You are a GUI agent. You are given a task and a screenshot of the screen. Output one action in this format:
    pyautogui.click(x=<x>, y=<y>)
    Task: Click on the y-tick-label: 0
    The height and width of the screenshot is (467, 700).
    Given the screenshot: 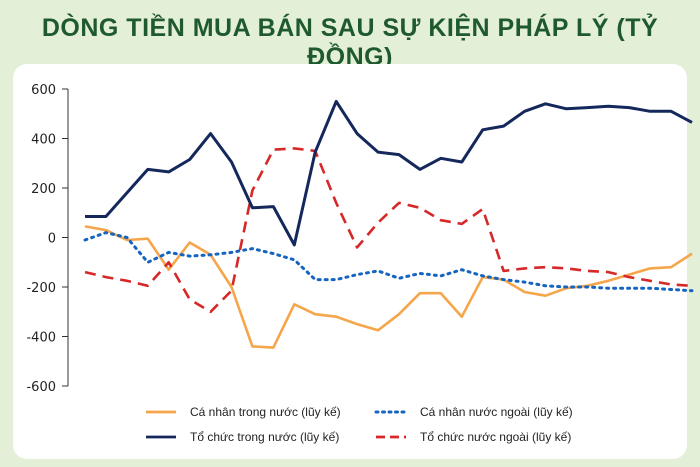 What is the action you would take?
    pyautogui.click(x=52, y=239)
    